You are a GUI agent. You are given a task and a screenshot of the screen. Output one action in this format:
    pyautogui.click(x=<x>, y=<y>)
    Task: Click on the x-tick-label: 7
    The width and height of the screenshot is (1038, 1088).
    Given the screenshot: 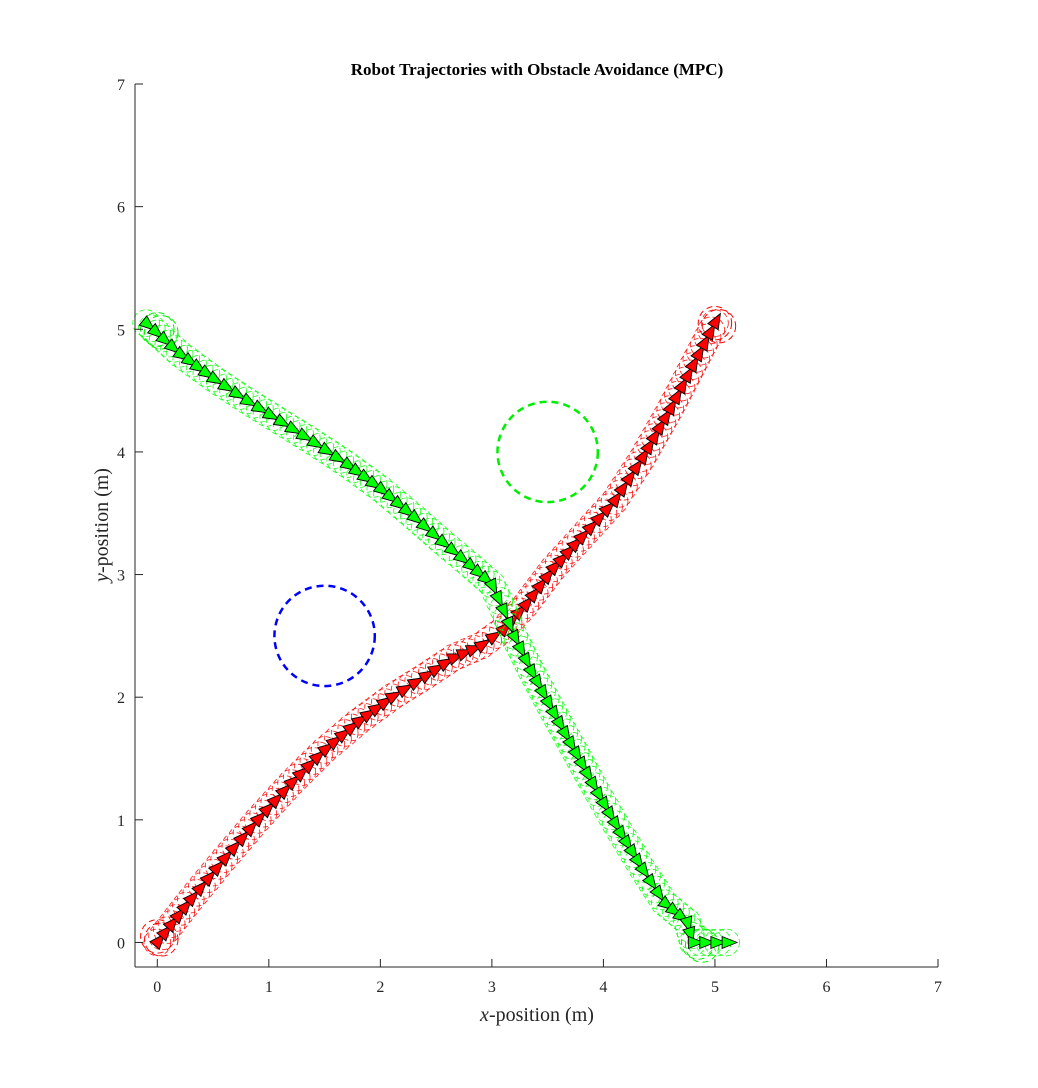 What is the action you would take?
    pyautogui.click(x=938, y=987)
    